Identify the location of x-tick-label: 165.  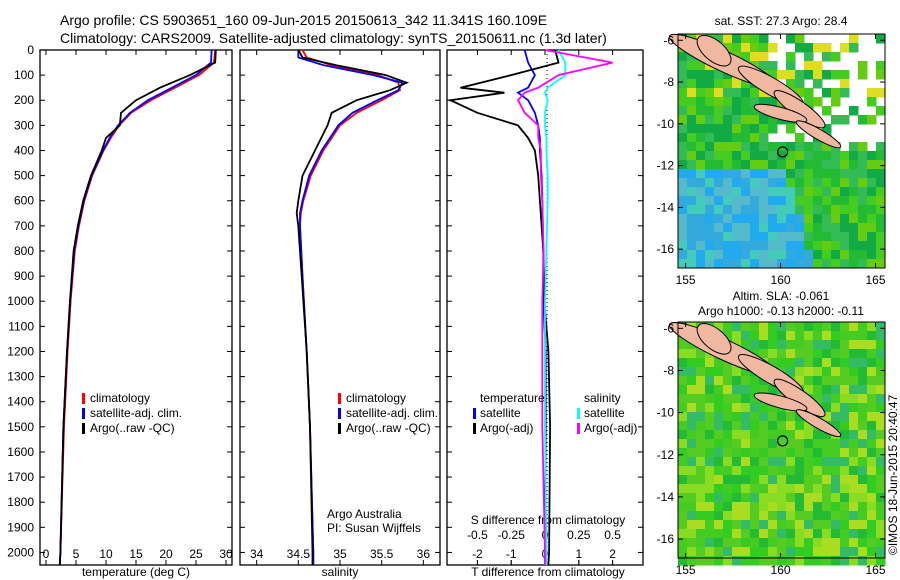
(875, 570).